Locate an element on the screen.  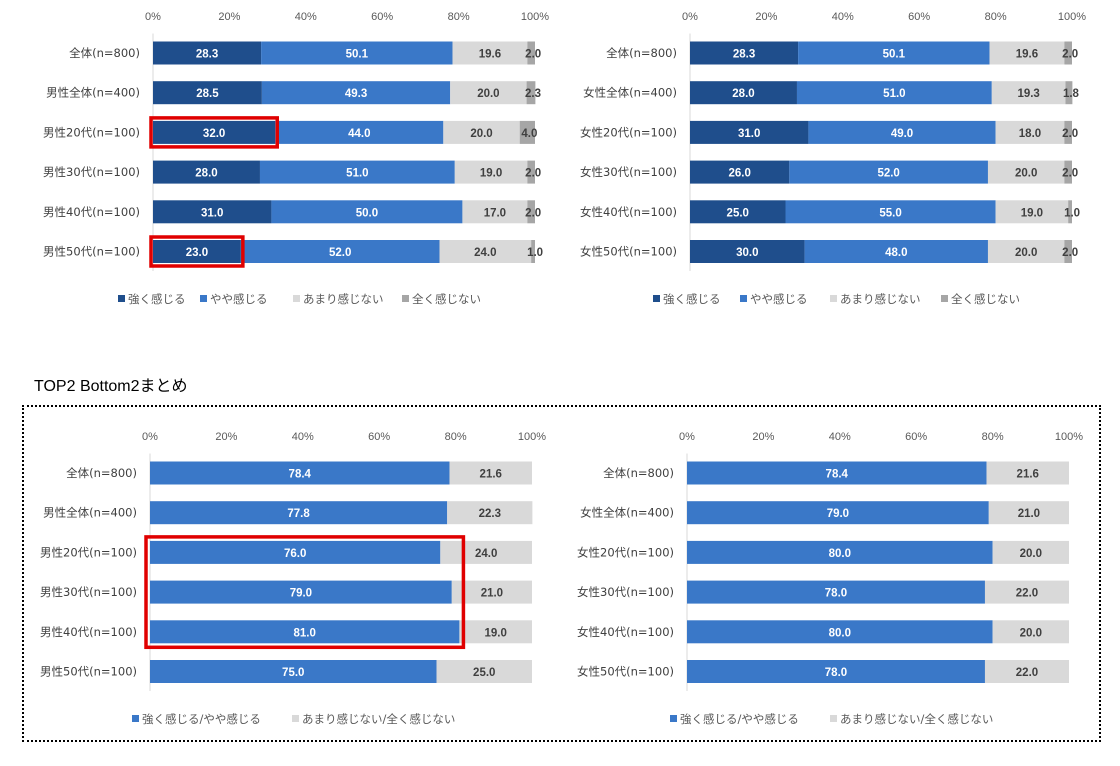
data-label: 80.0 is located at coordinates (840, 554).